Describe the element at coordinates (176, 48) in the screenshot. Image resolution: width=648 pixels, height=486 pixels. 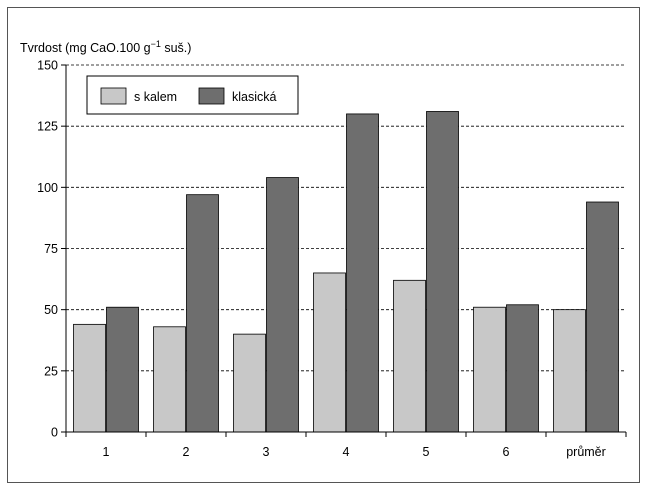
I see `y-axis-label-suffix: suš.)` at that location.